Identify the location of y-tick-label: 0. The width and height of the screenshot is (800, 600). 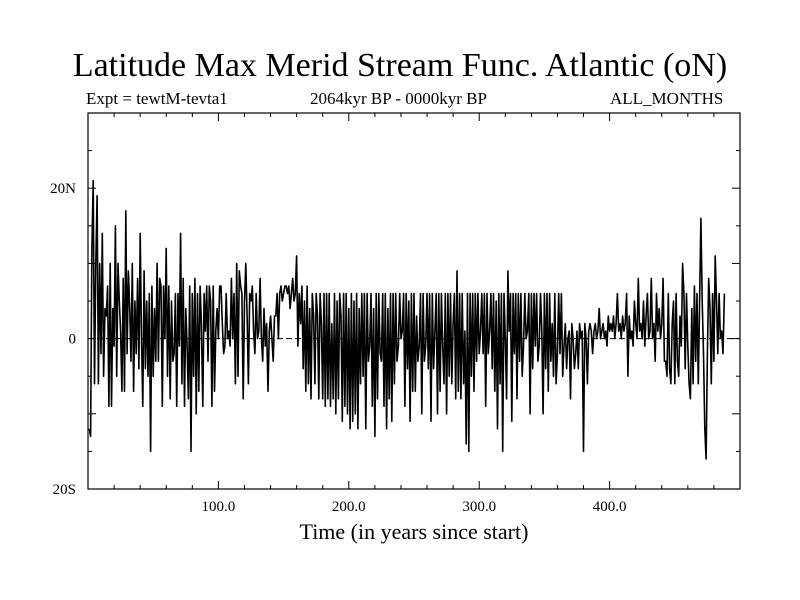
(73, 340).